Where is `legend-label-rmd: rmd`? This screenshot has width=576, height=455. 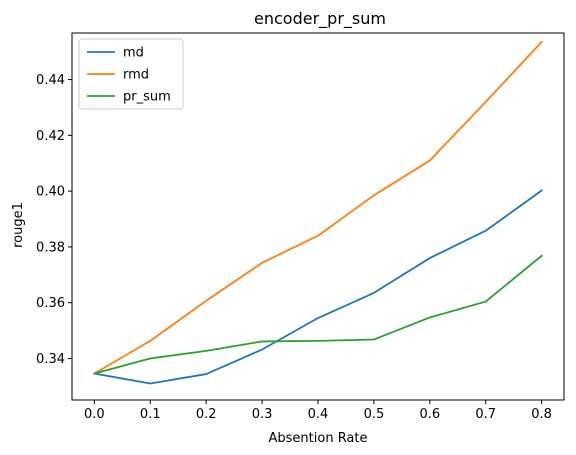 legend-label-rmd: rmd is located at coordinates (136, 75).